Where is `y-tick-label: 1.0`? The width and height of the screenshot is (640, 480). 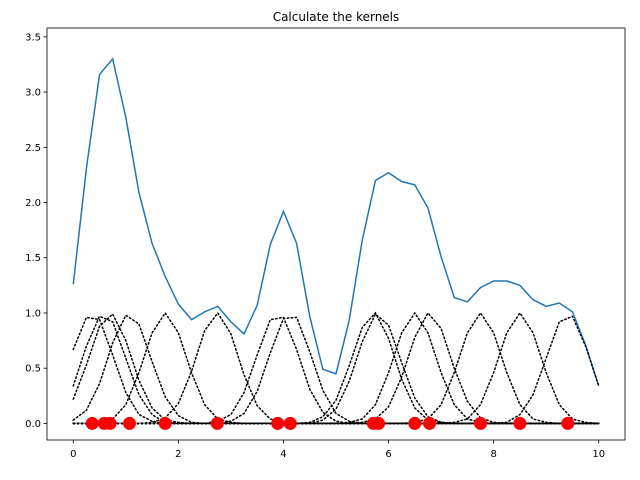 y-tick-label: 1.0 is located at coordinates (33, 313).